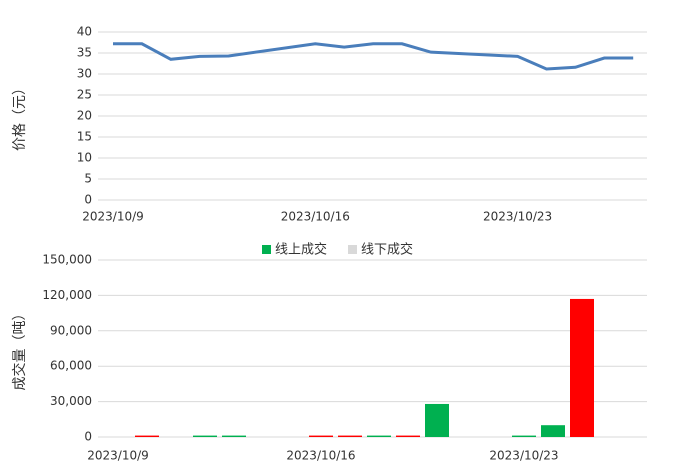 This screenshot has width=680, height=474. Describe the element at coordinates (67, 260) in the screenshot. I see `y-tick-label: 150,000` at that location.